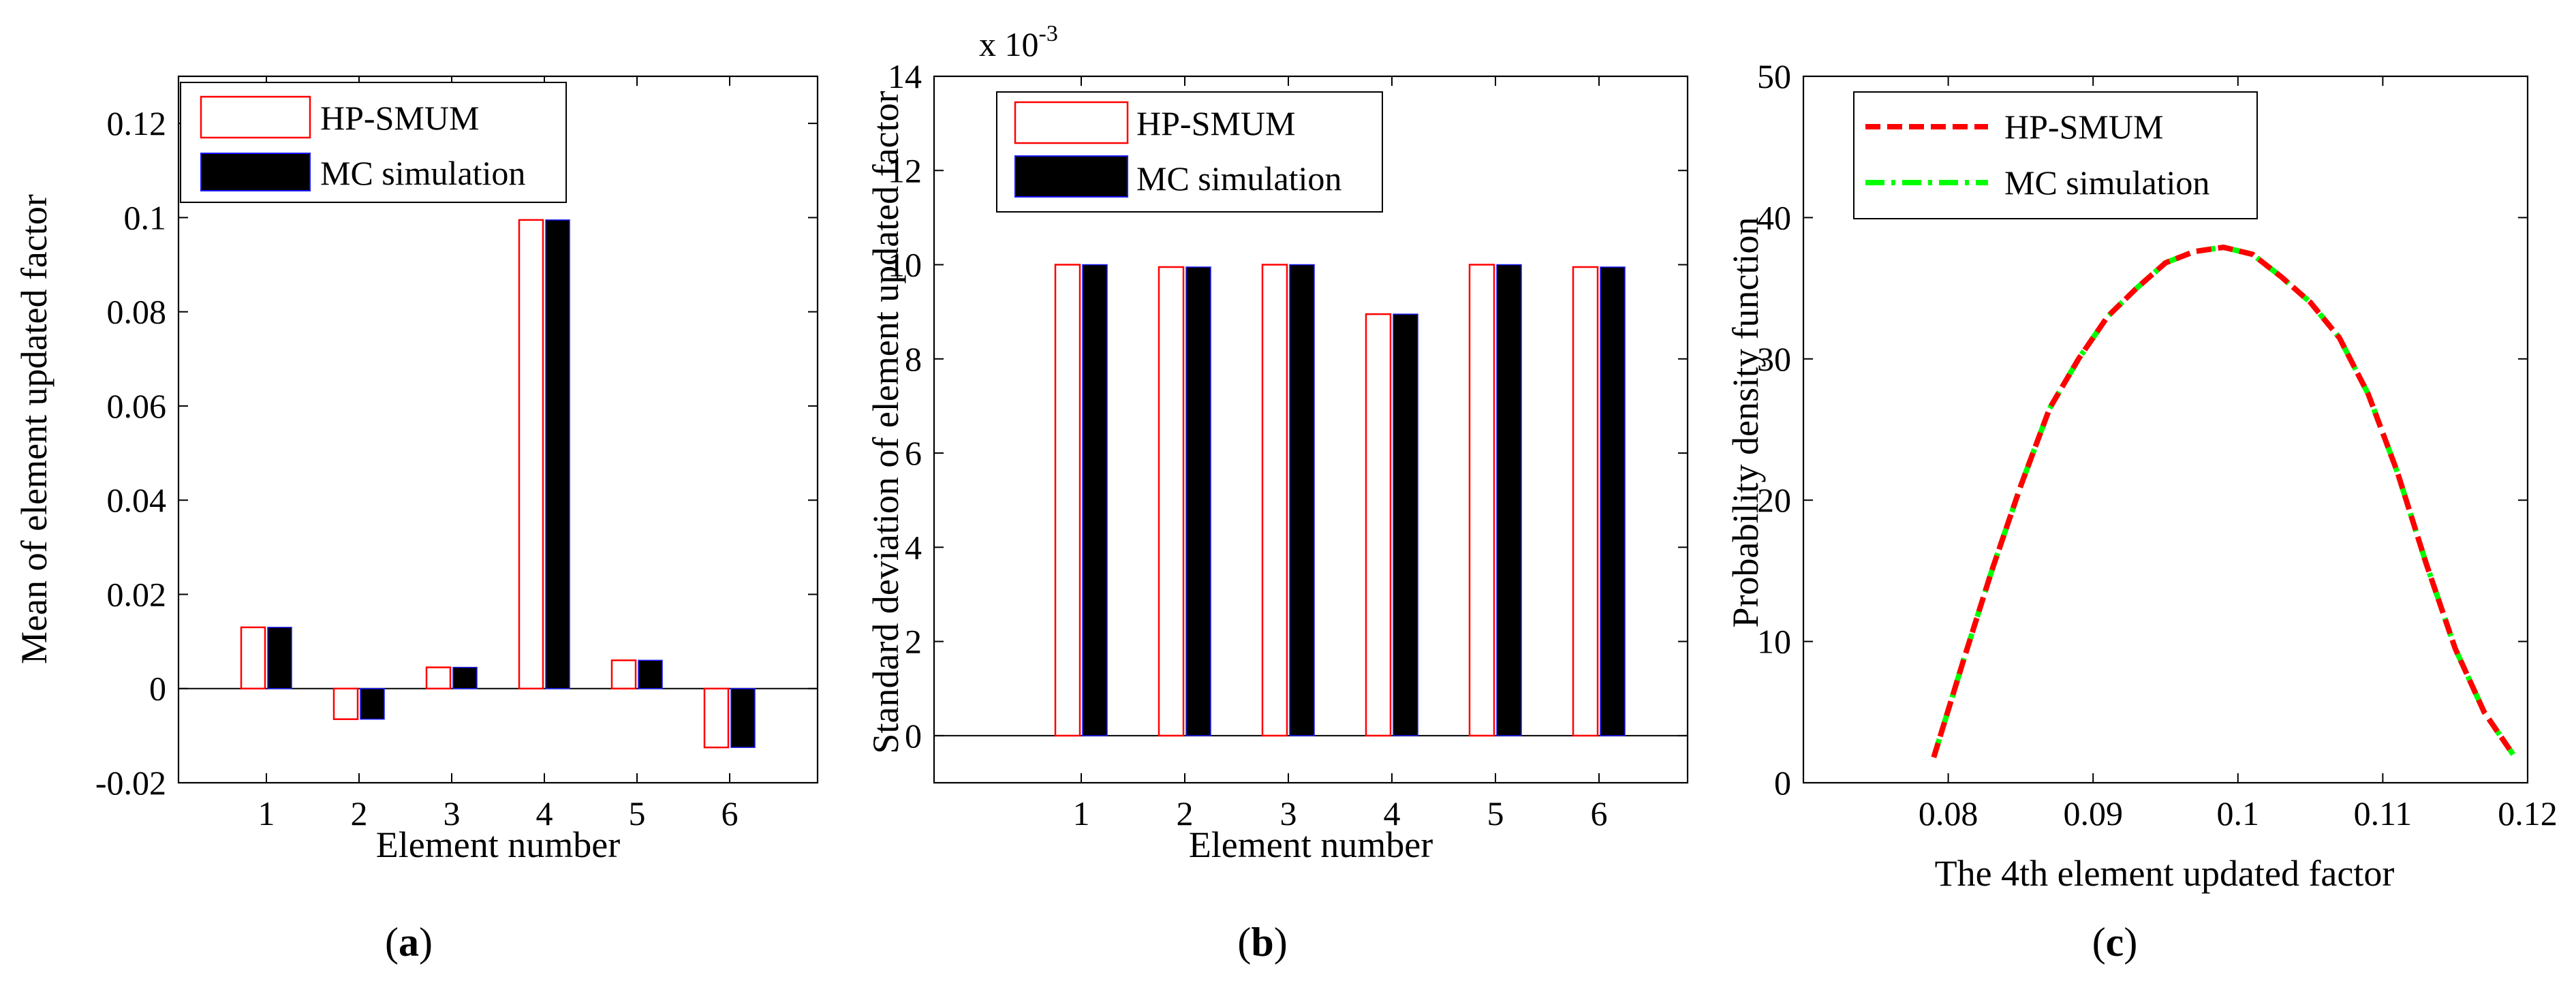  What do you see at coordinates (905, 76) in the screenshot?
I see `b-ytick-label: 14` at bounding box center [905, 76].